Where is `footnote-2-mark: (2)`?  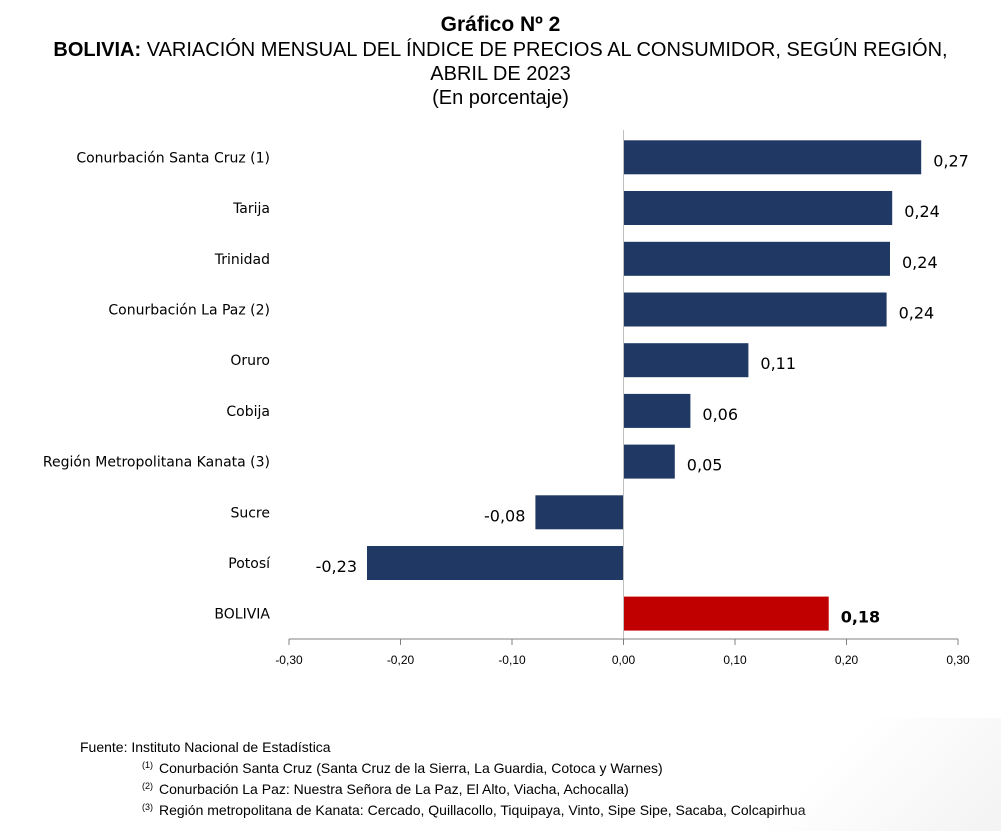 footnote-2-mark: (2) is located at coordinates (147, 786).